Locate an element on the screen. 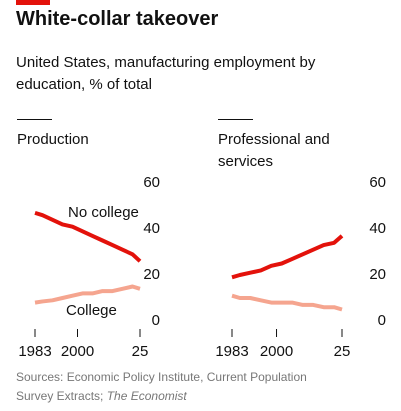  line-label: No college is located at coordinates (103, 212).